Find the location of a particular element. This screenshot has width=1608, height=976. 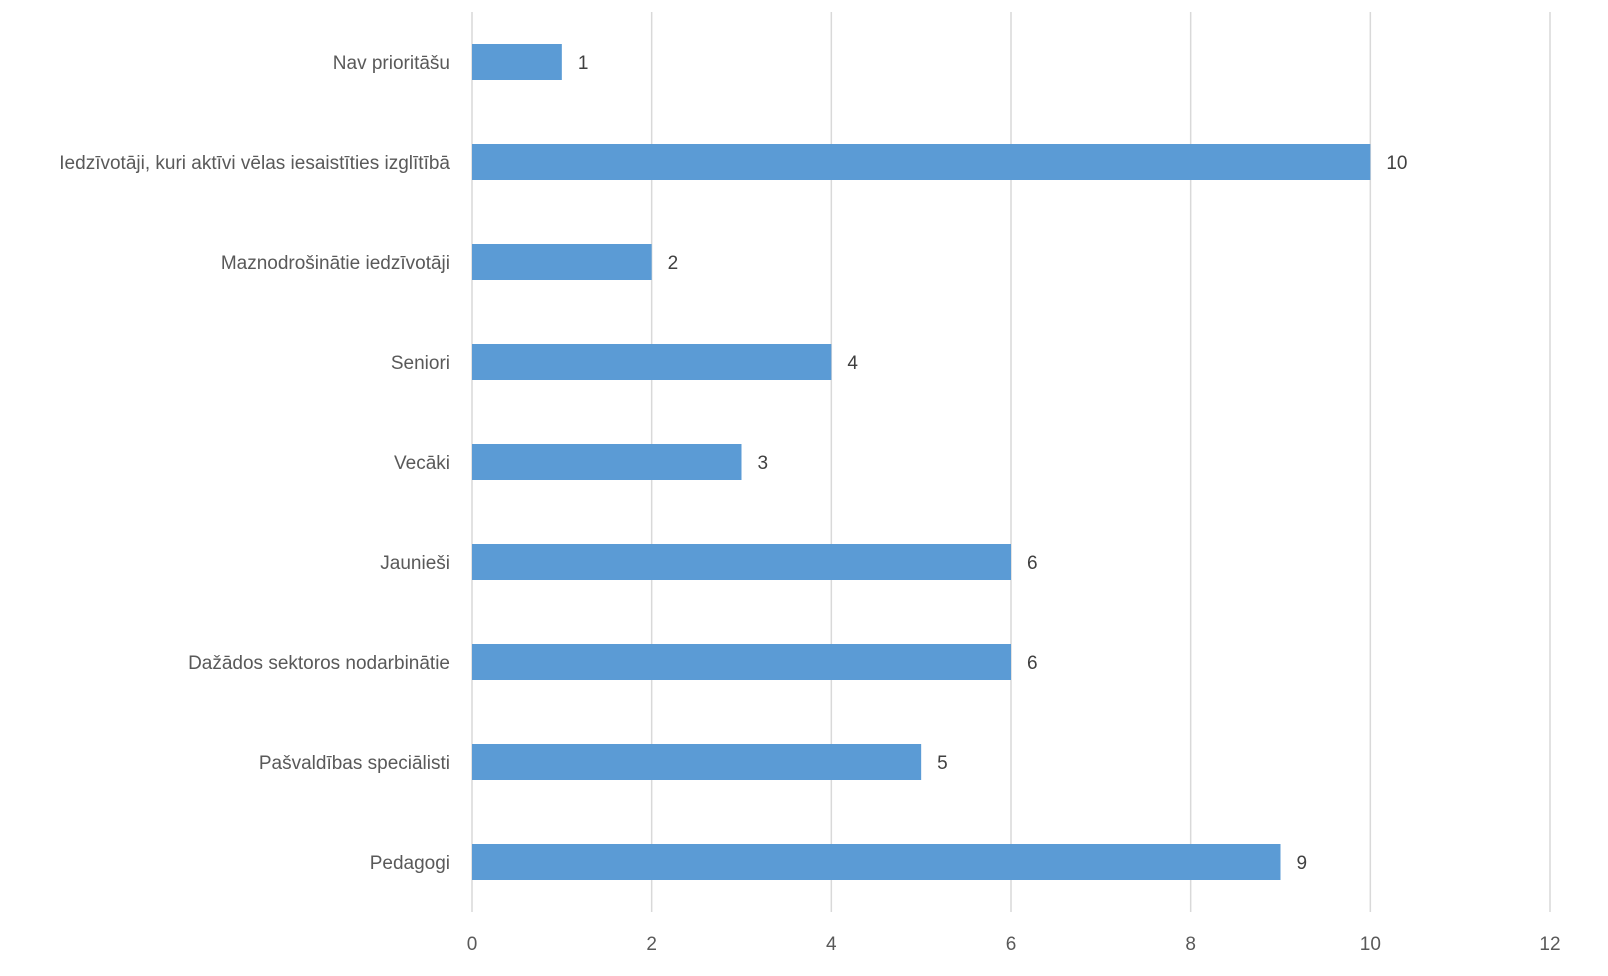

x-tick-label: 8 is located at coordinates (1190, 944).